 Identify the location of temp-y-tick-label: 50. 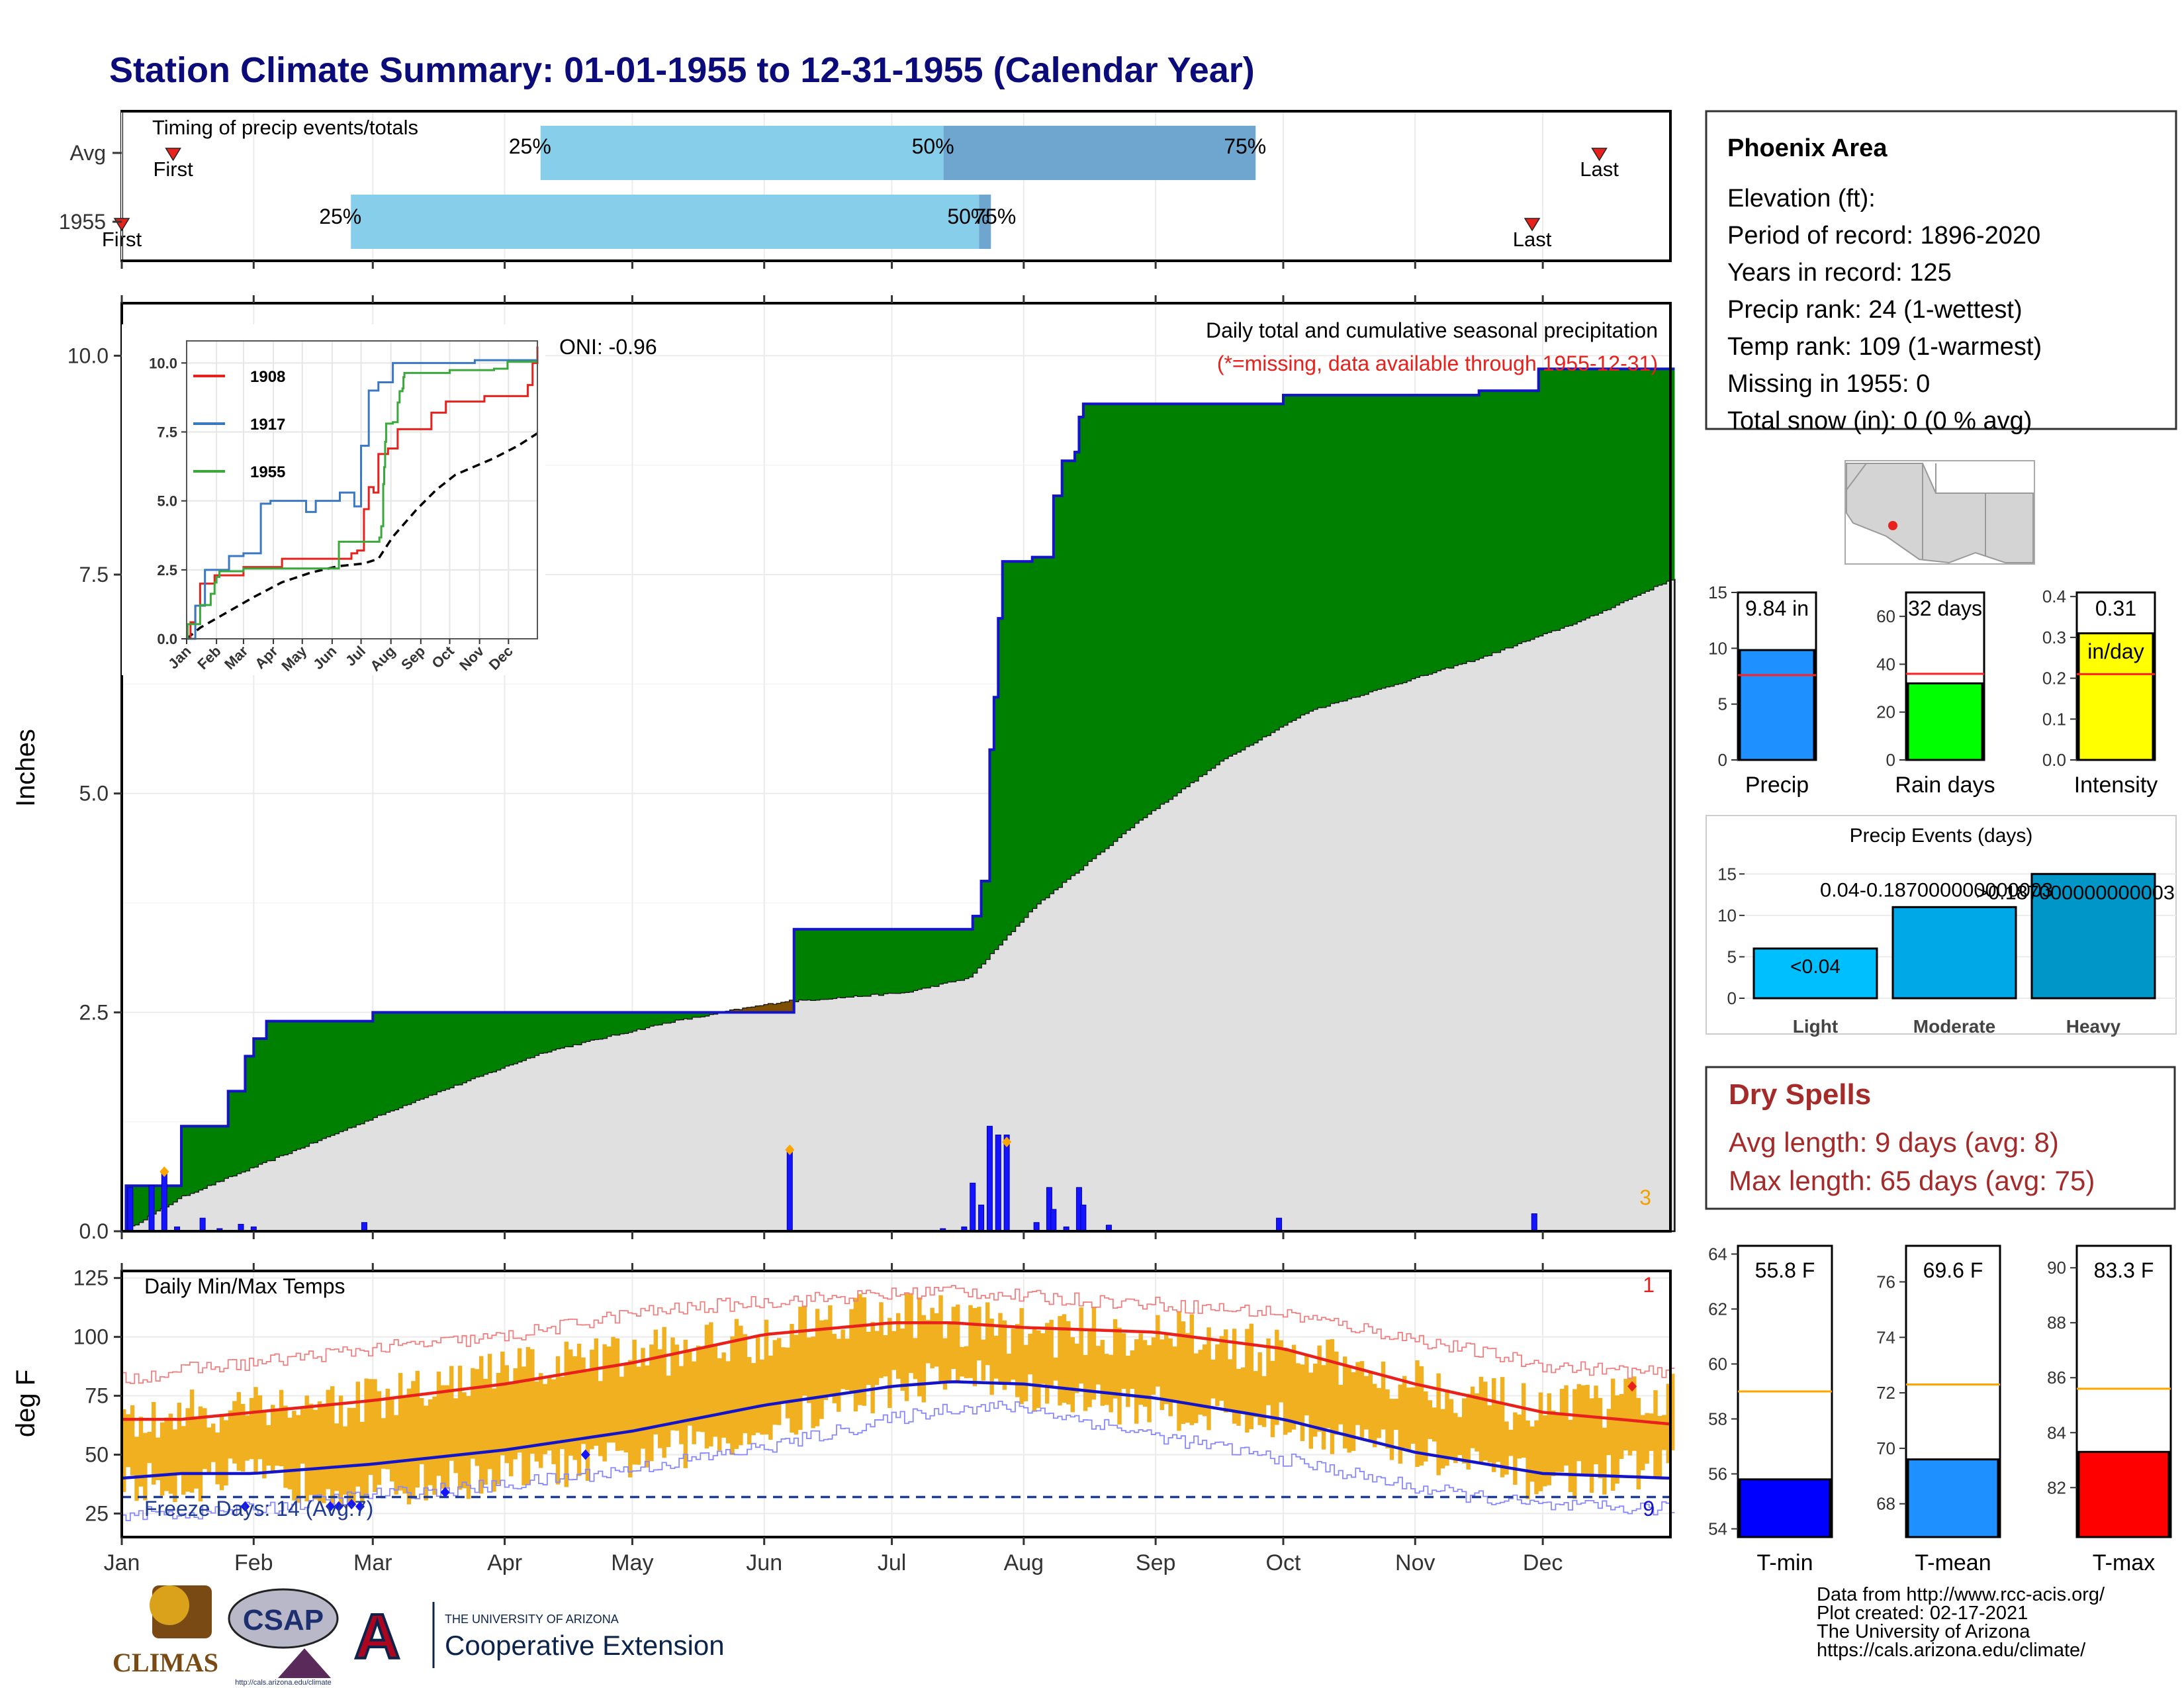
(97, 1454).